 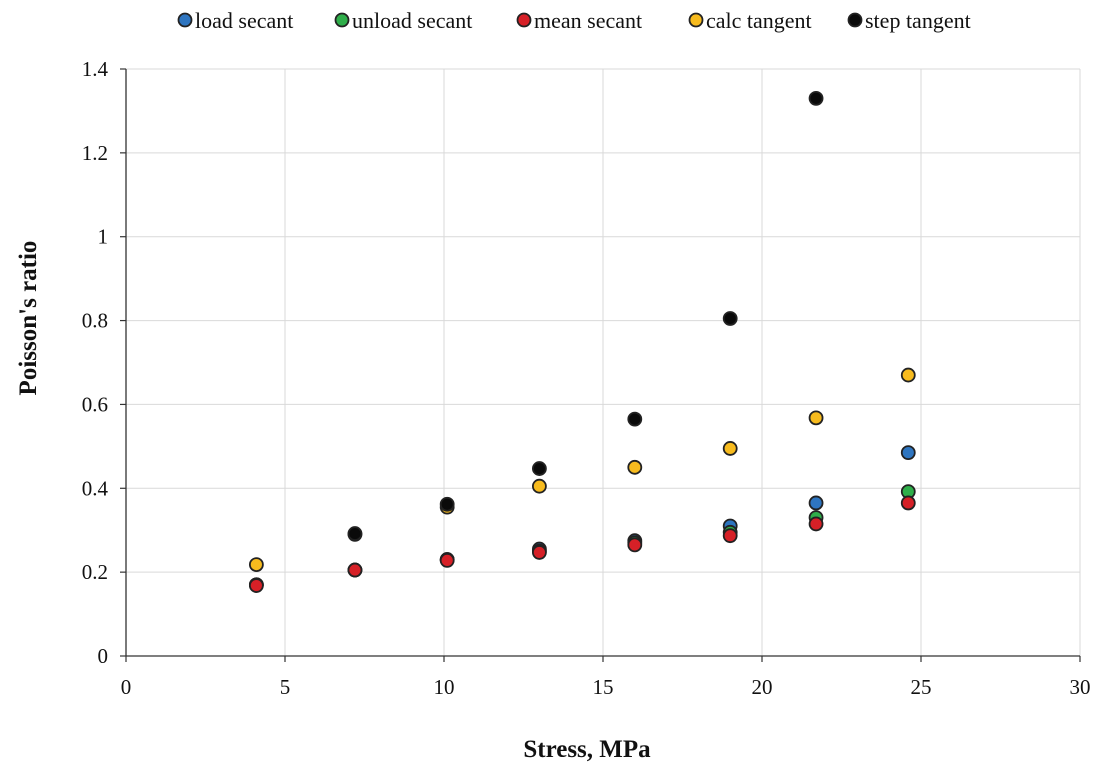 I want to click on legend-label: step tangent, so click(x=918, y=20).